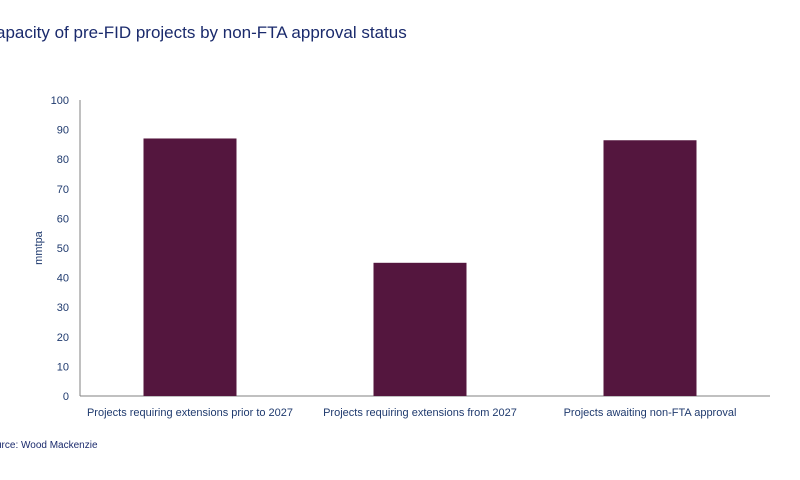 Image resolution: width=800 pixels, height=480 pixels. Describe the element at coordinates (63, 190) in the screenshot. I see `y-tick-label: 70` at that location.